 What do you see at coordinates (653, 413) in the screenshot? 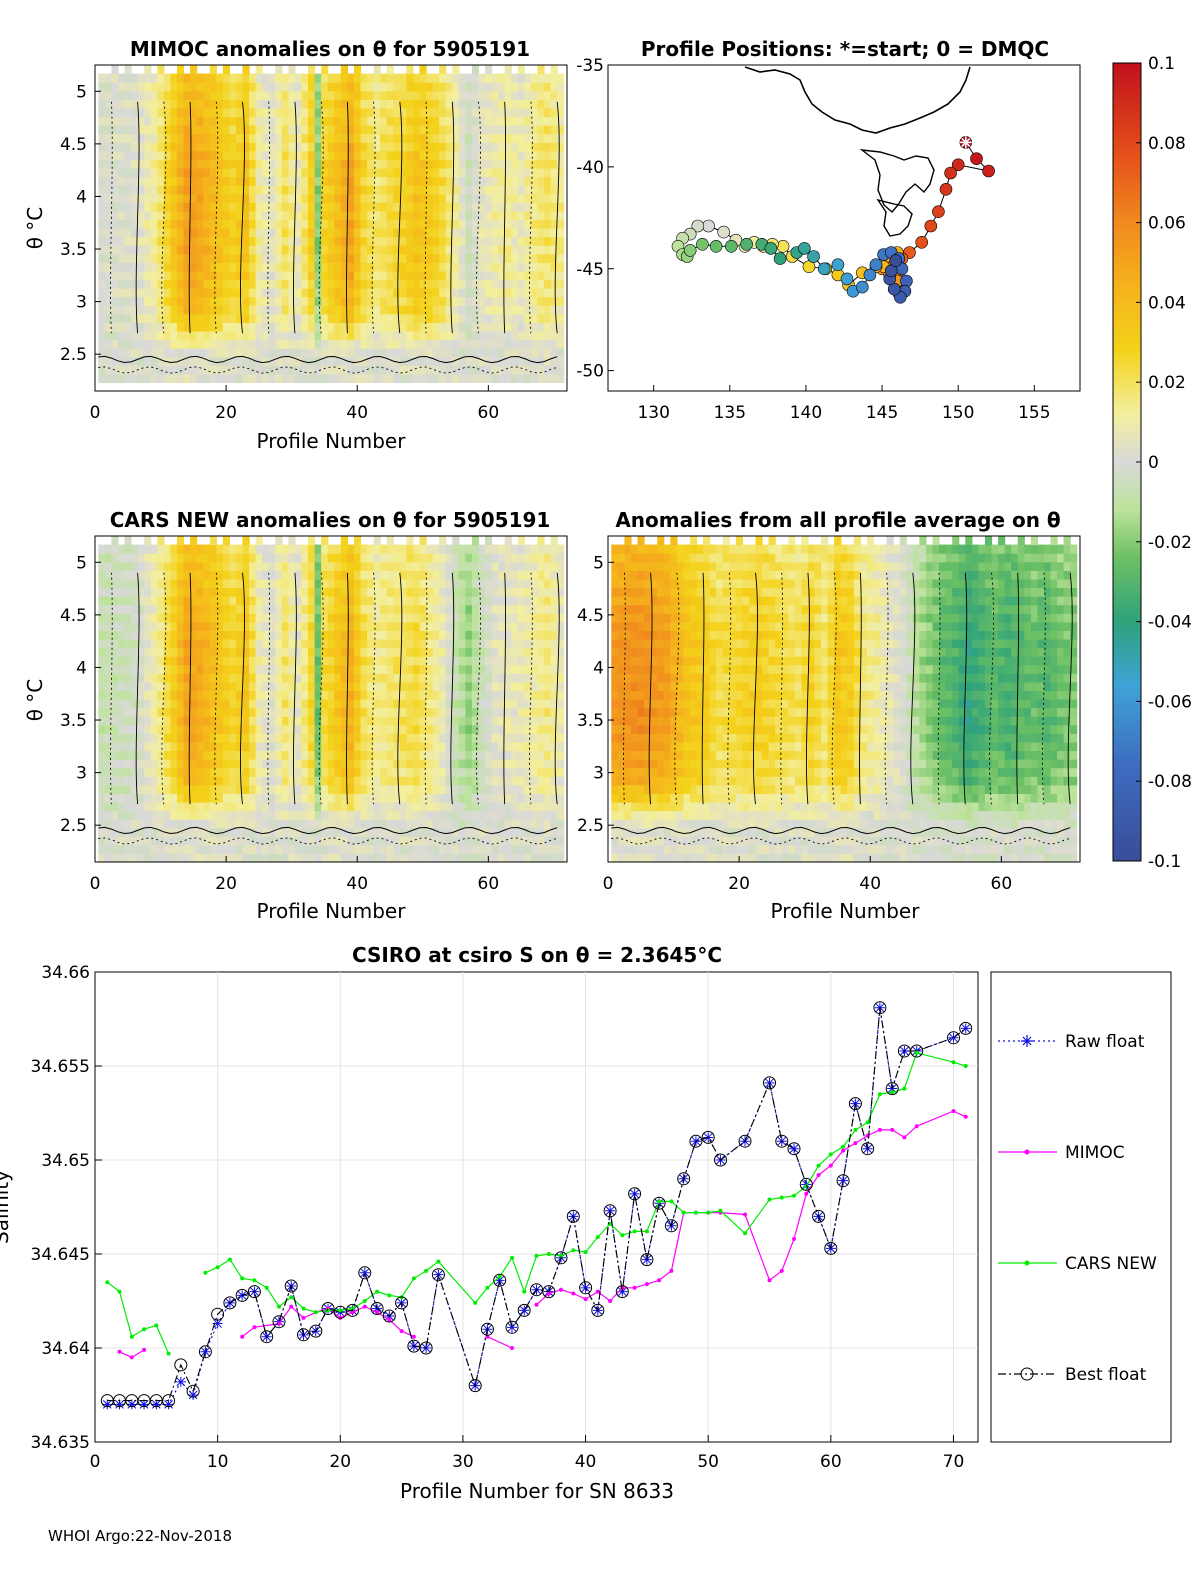
I see `x-tick-label: 130` at bounding box center [653, 413].